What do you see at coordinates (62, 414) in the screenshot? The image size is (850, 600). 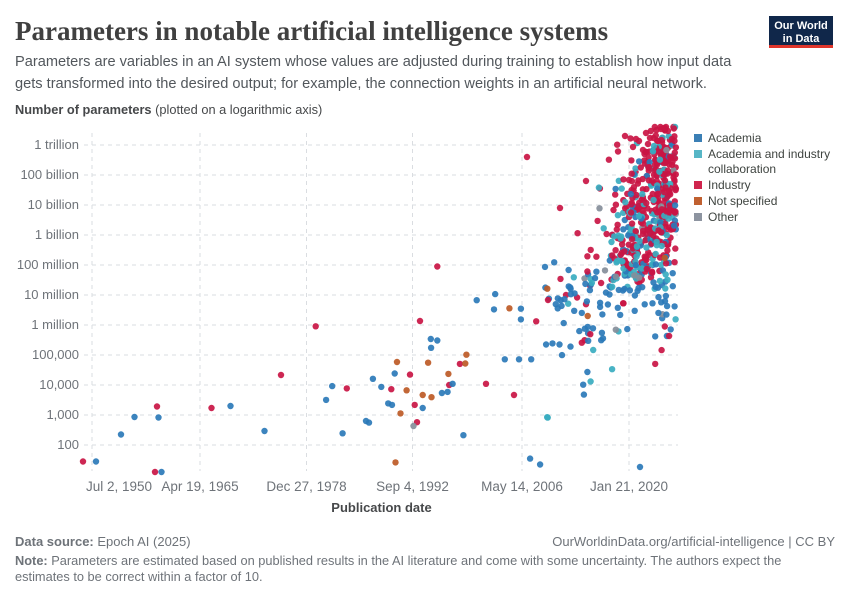 I see `svg-text: 1,000` at bounding box center [62, 414].